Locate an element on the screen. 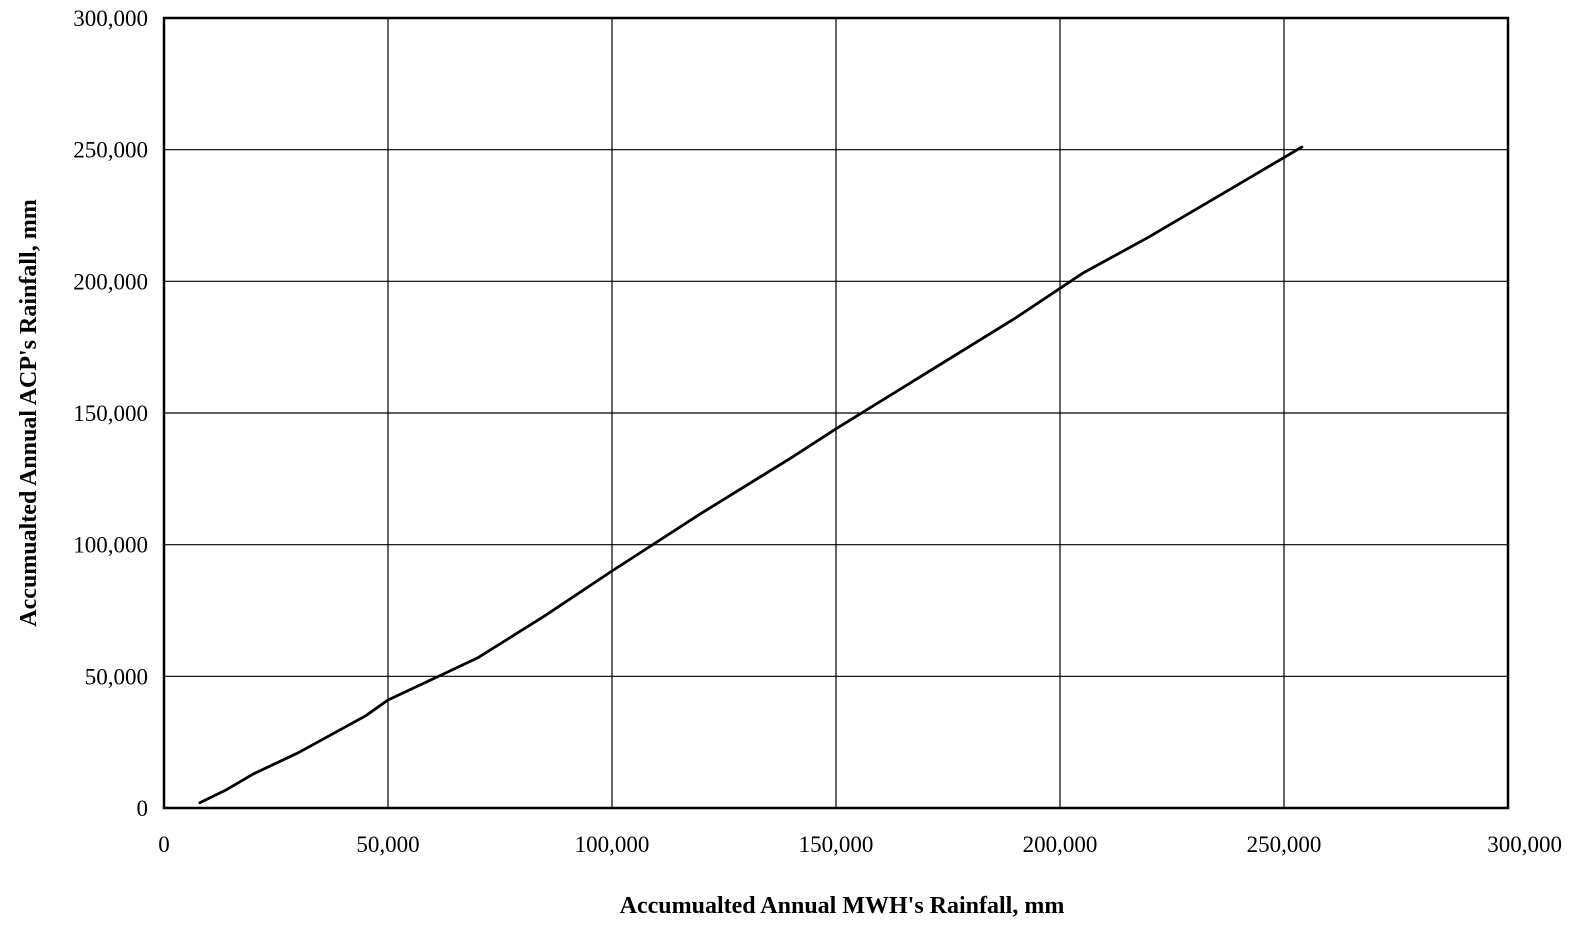 Image resolution: width=1569 pixels, height=929 pixels. x-tick-label: 0 is located at coordinates (164, 844).